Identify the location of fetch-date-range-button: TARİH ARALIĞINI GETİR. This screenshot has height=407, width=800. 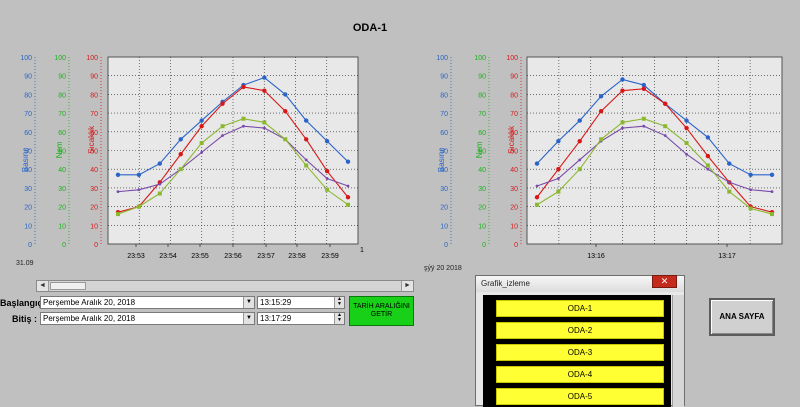
(381, 311).